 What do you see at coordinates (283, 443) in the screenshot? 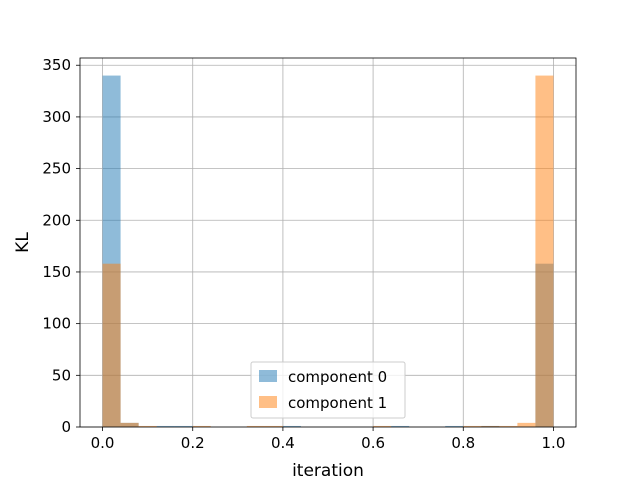
I see `x-tick-label-2: 0.4` at bounding box center [283, 443].